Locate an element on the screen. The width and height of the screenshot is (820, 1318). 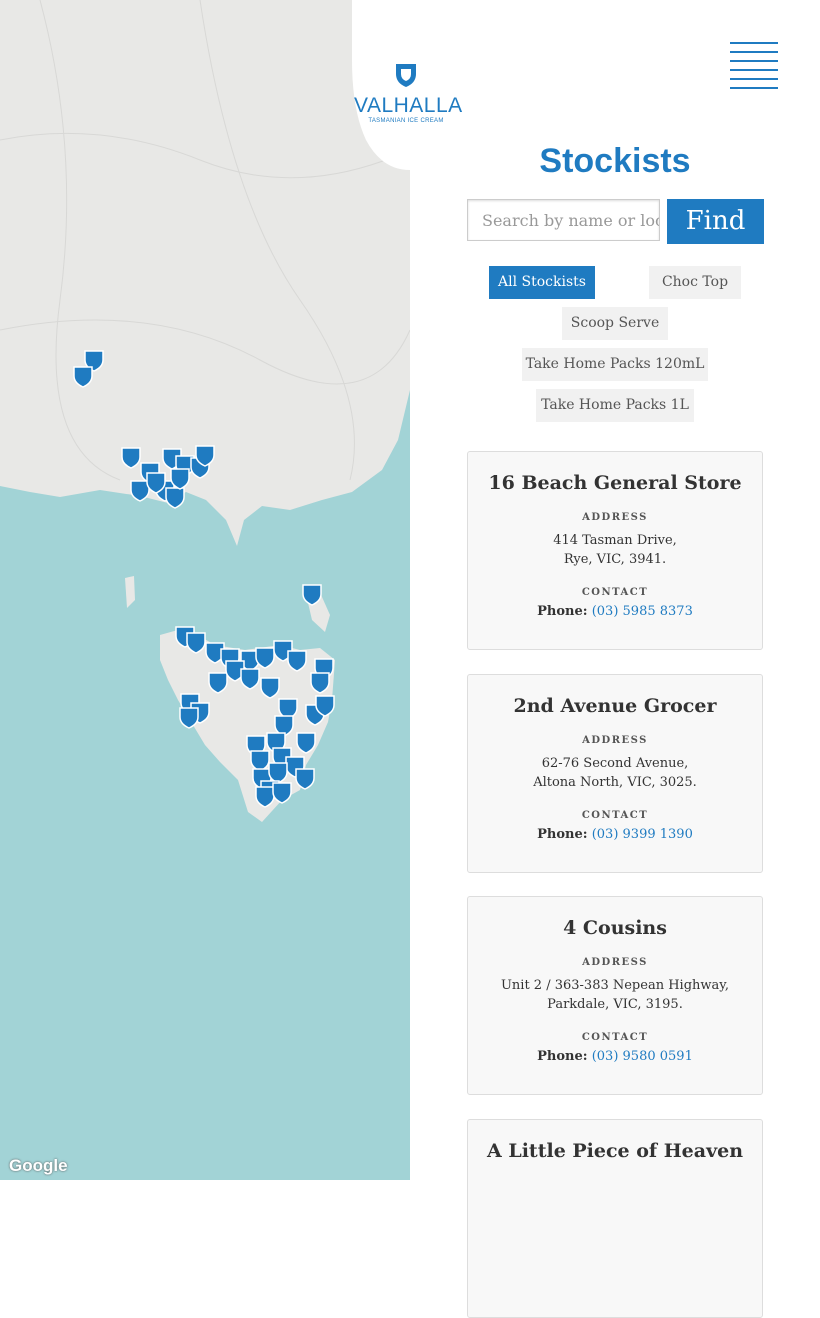
filter-button: All Stockists is located at coordinates (542, 282).